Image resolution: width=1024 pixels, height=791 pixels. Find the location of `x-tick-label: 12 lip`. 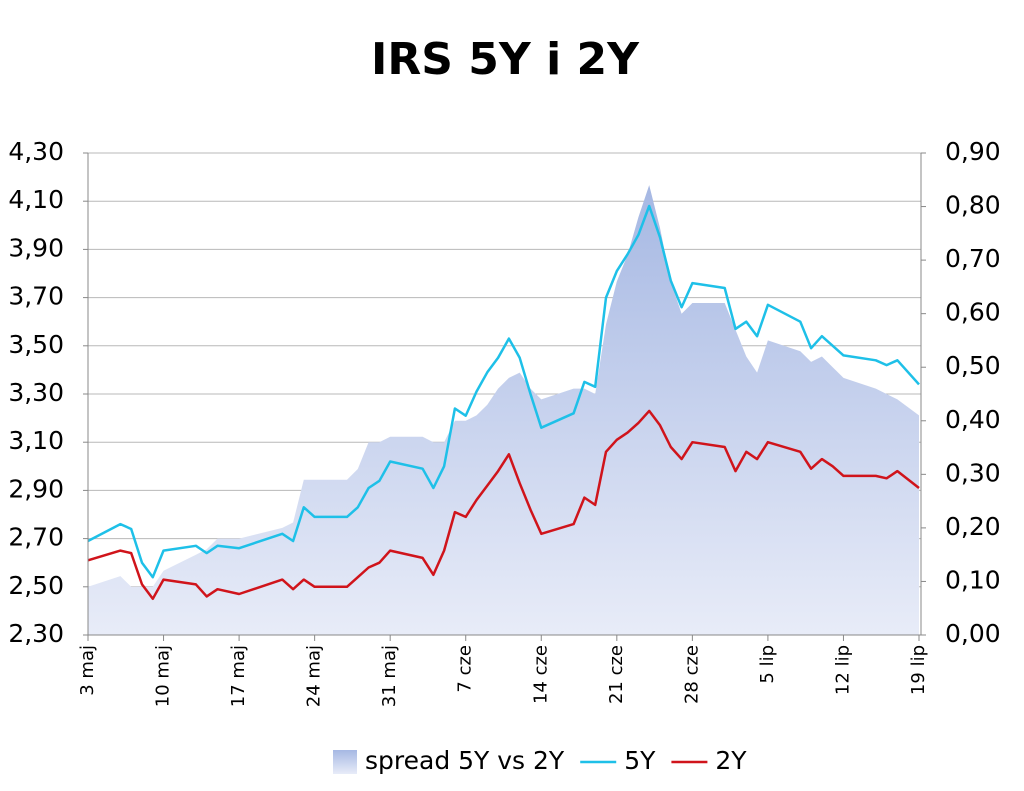

x-tick-label: 12 lip is located at coordinates (842, 670).